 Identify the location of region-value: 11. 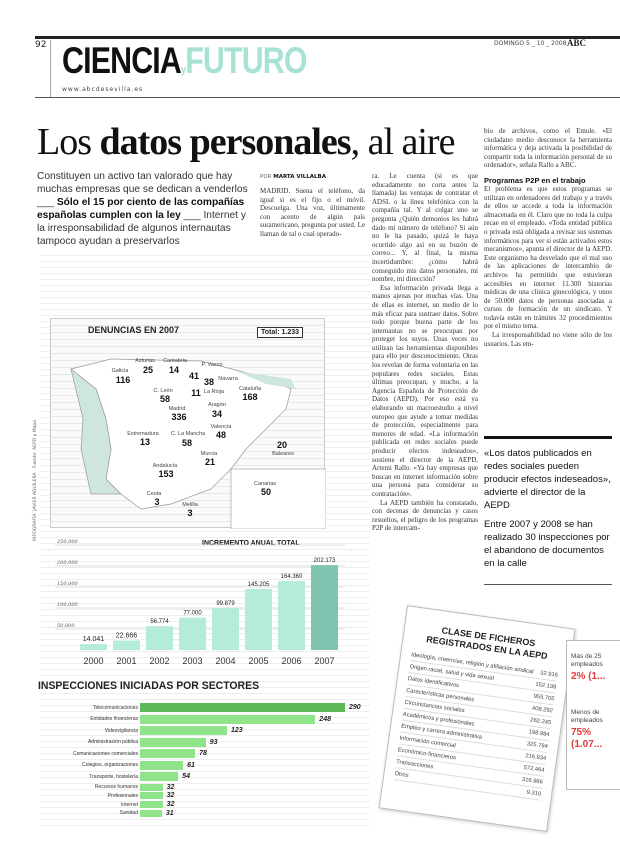
(196, 393).